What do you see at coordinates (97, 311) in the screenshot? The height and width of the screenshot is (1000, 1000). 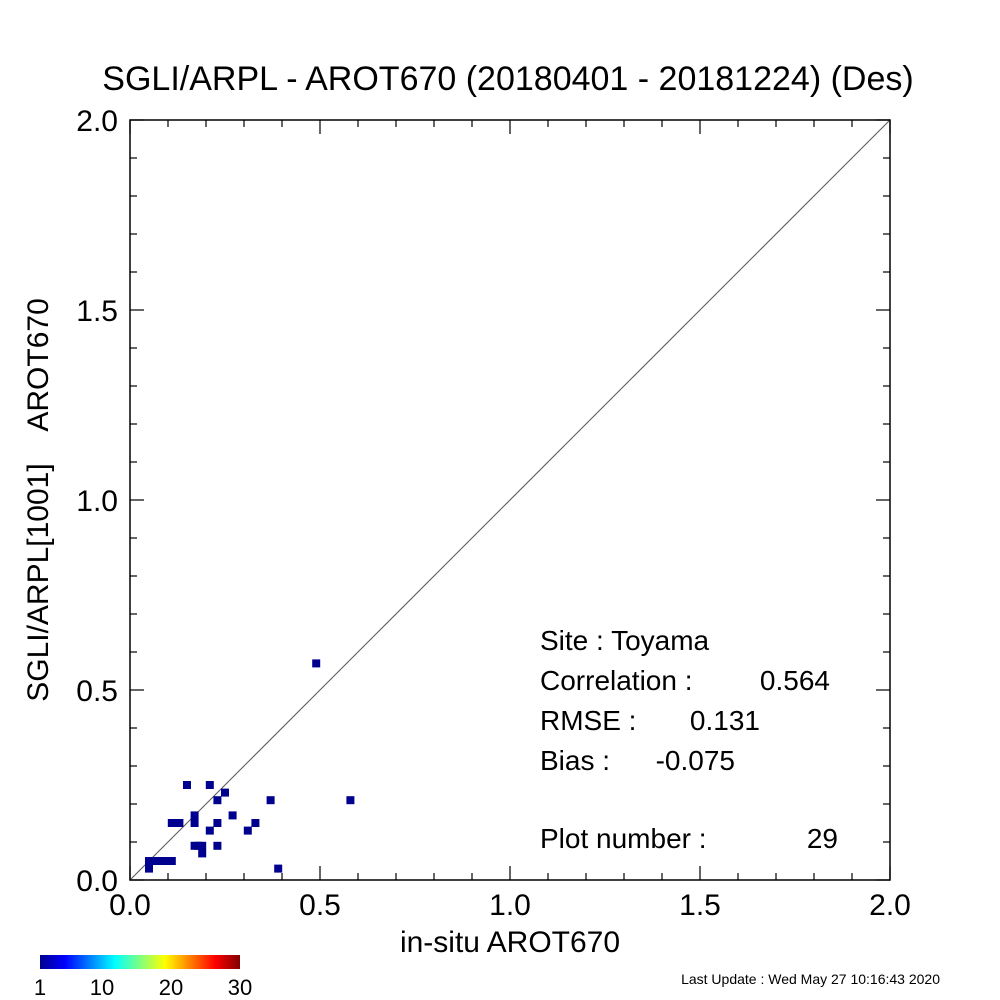 I see `y-tick-label: 1.5` at bounding box center [97, 311].